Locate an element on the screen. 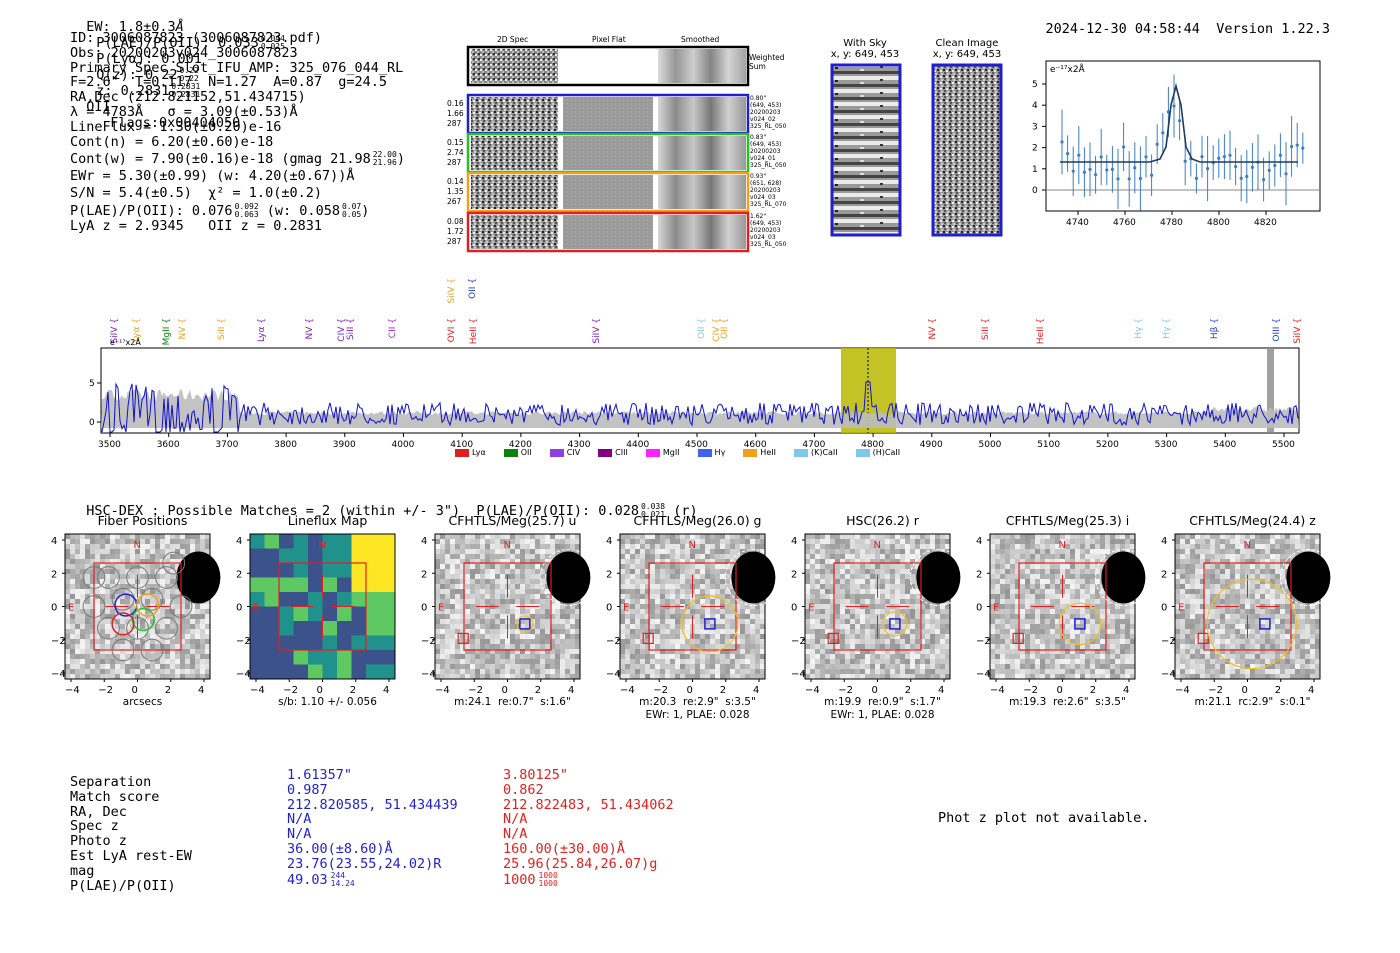 This screenshot has width=1400, height=953. lineflux-cell is located at coordinates (272, 672).